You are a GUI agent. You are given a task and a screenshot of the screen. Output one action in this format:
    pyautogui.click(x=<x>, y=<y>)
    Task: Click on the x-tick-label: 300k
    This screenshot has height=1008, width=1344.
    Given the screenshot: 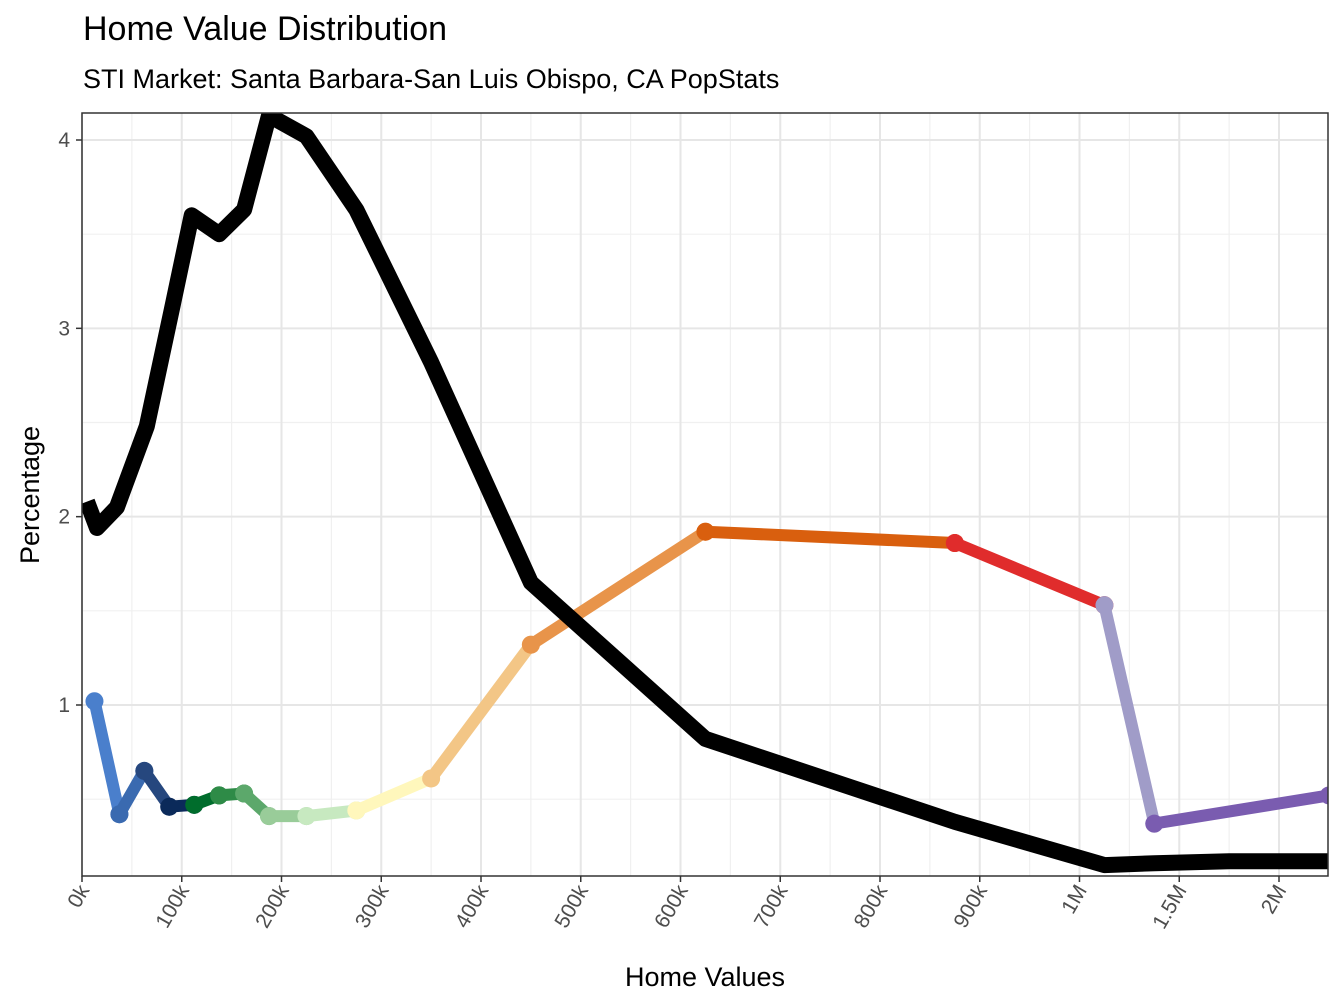 What is the action you would take?
    pyautogui.click(x=372, y=906)
    